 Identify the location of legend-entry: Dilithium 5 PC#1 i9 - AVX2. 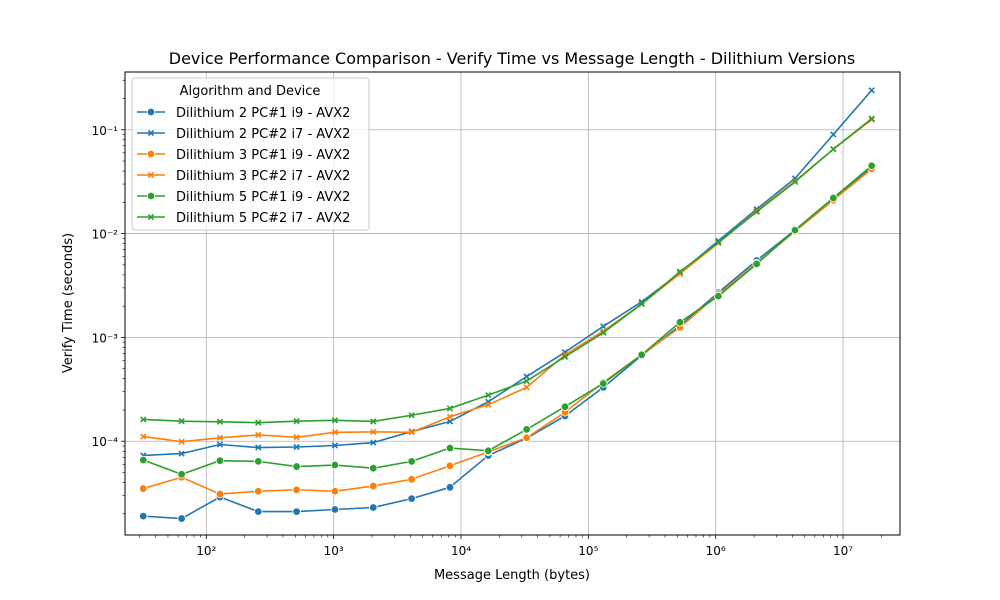
(243, 197).